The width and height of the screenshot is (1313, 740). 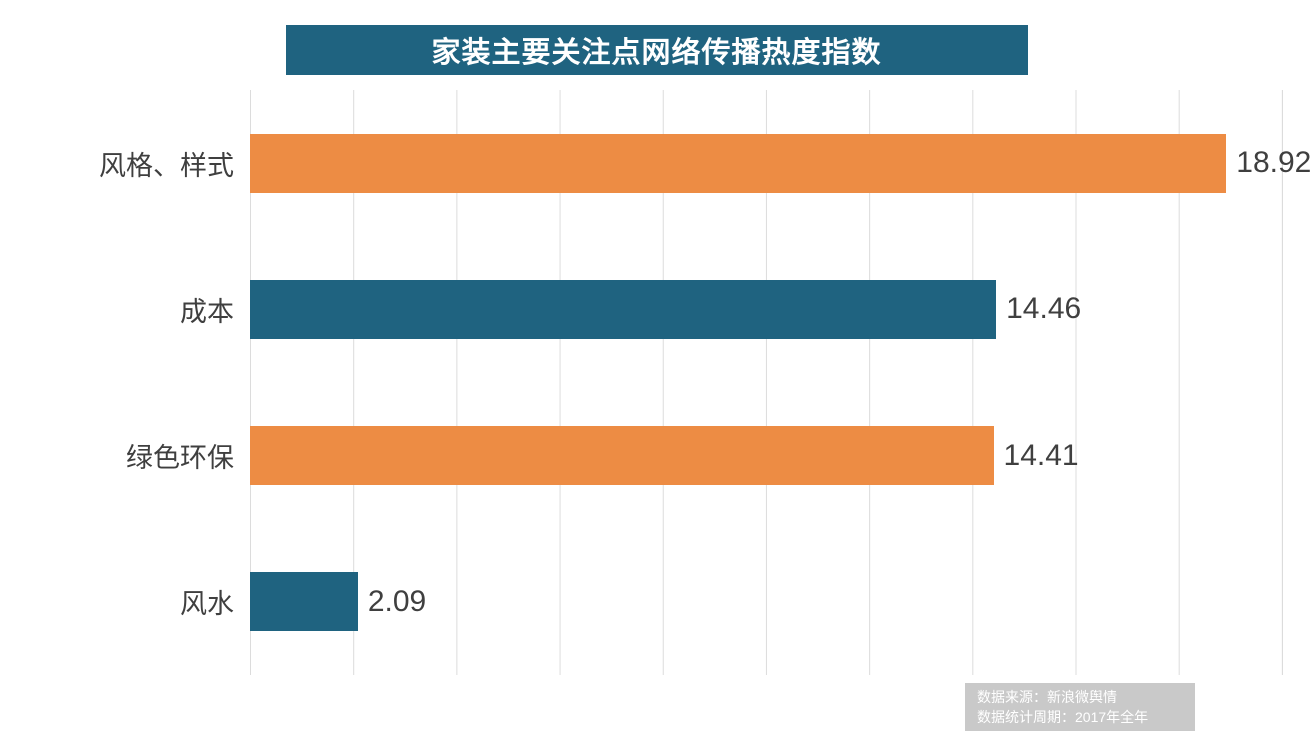 I want to click on bar-style, so click(x=738, y=163).